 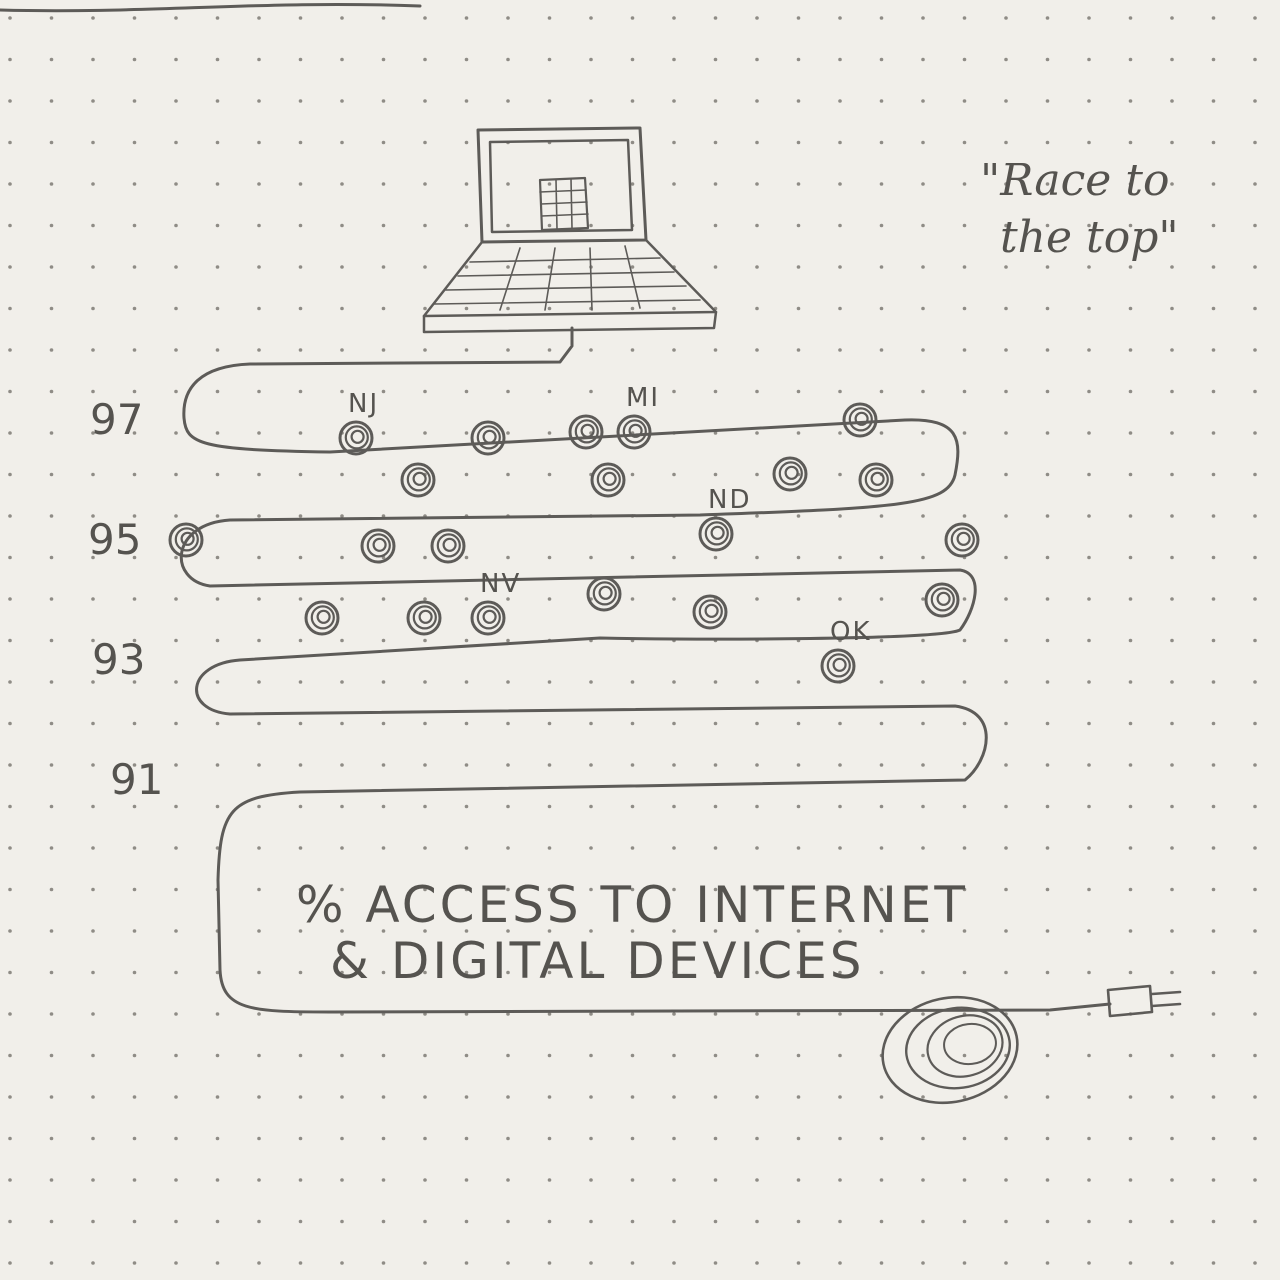 What do you see at coordinates (851, 632) in the screenshot?
I see `state-label-ok: OK` at bounding box center [851, 632].